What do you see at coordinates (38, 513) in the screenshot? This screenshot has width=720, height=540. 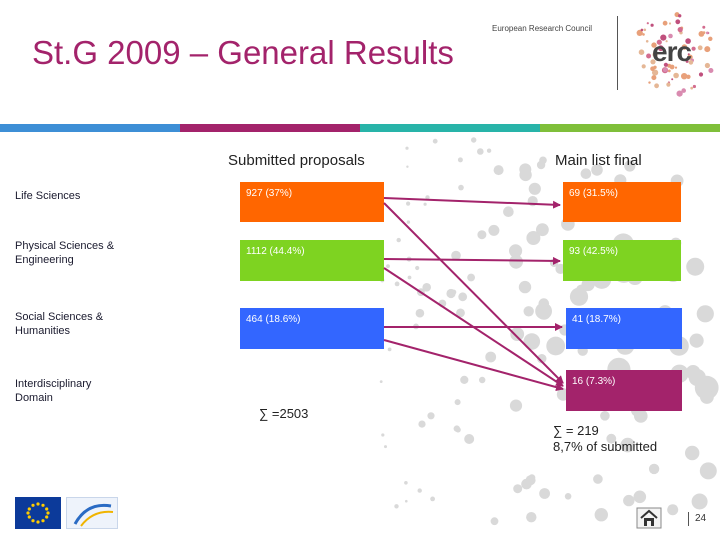 I see `eu-stars-icon` at bounding box center [38, 513].